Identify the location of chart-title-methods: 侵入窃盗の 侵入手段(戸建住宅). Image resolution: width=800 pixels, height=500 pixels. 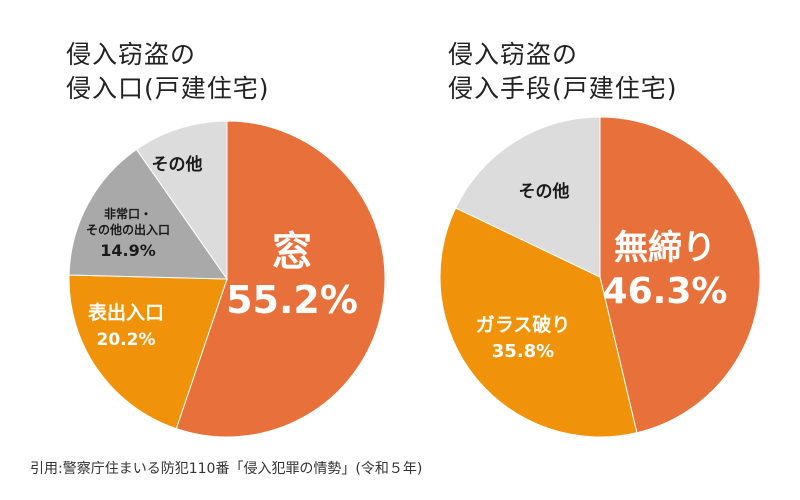
(563, 72).